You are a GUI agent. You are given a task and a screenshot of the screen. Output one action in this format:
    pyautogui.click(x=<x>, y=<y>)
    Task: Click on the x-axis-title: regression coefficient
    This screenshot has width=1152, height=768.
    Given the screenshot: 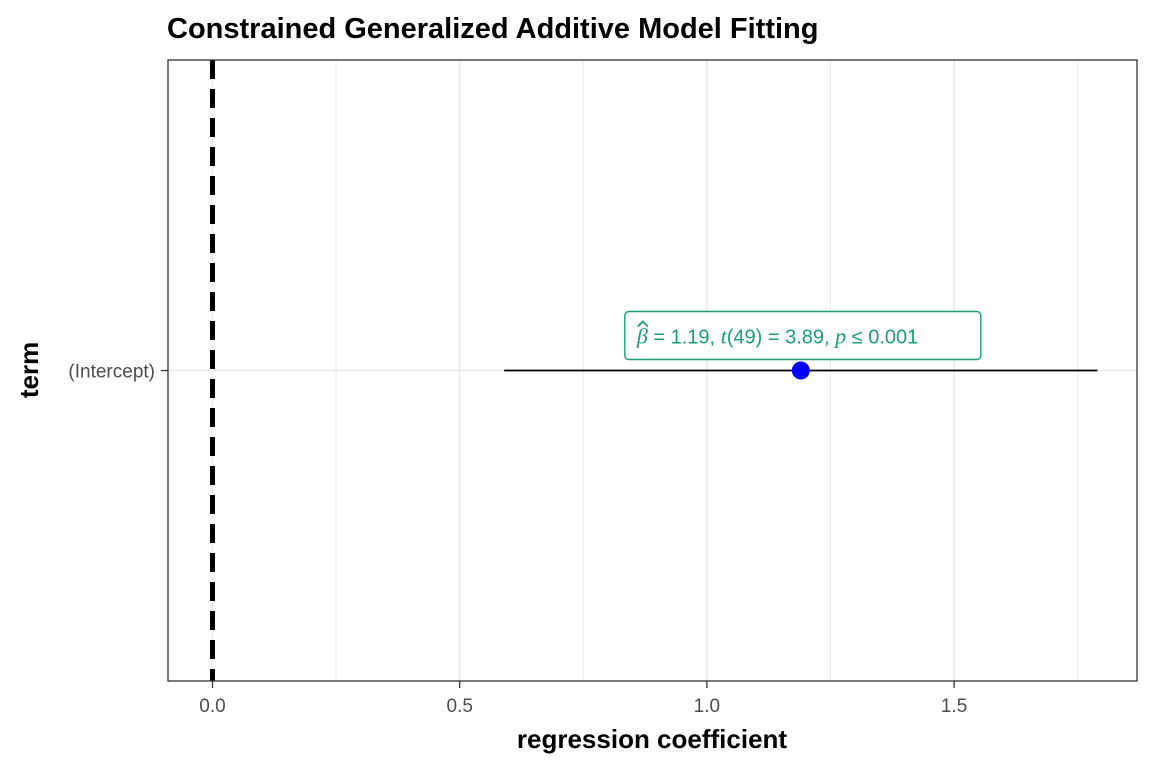 What is the action you would take?
    pyautogui.click(x=652, y=739)
    